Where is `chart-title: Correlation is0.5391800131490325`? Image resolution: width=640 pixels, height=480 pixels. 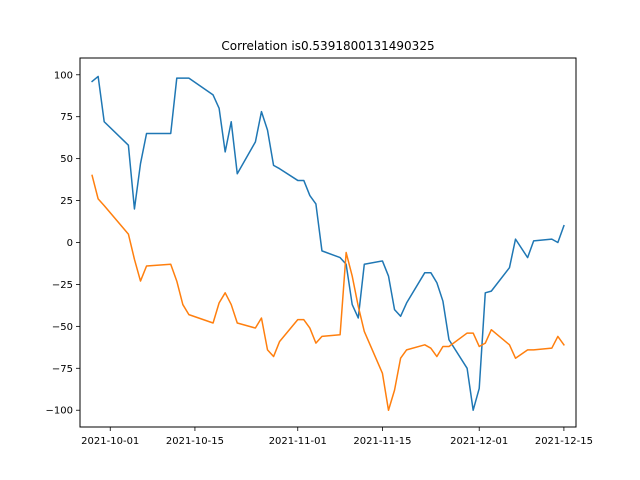 chart-title: Correlation is0.5391800131490325 is located at coordinates (327, 46).